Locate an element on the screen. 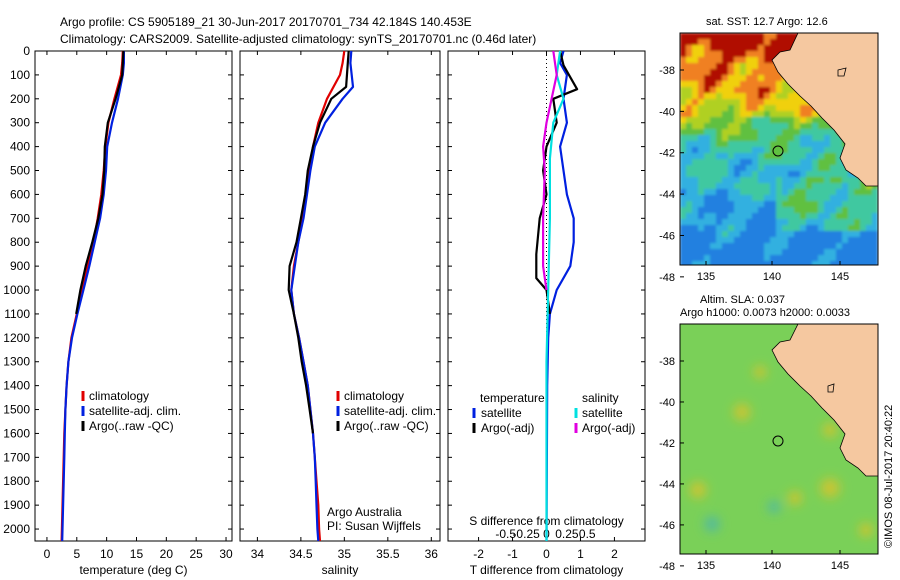  y-tick-label: -46 is located at coordinates (667, 236).